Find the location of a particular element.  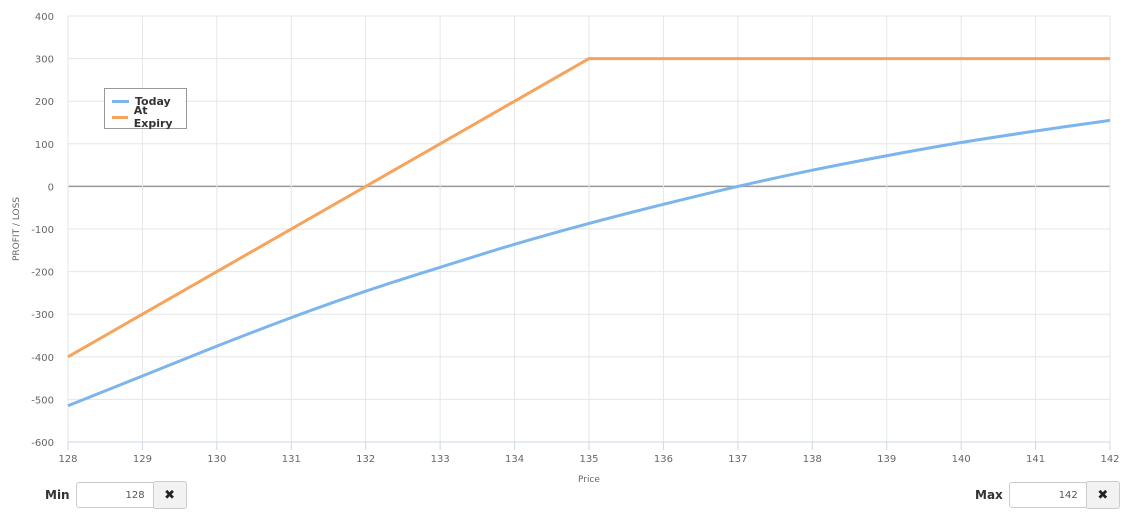

x-tick-label: 134 is located at coordinates (514, 459).